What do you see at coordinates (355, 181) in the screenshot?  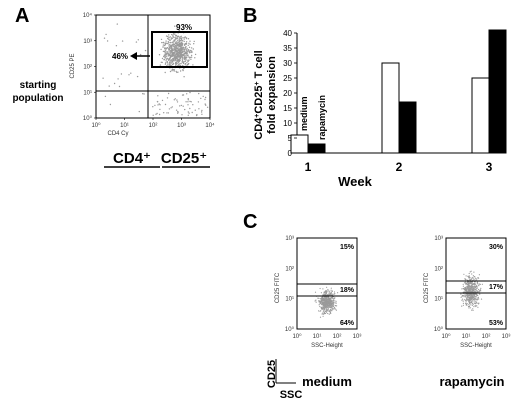 I see `chart-xlabel: Week` at bounding box center [355, 181].